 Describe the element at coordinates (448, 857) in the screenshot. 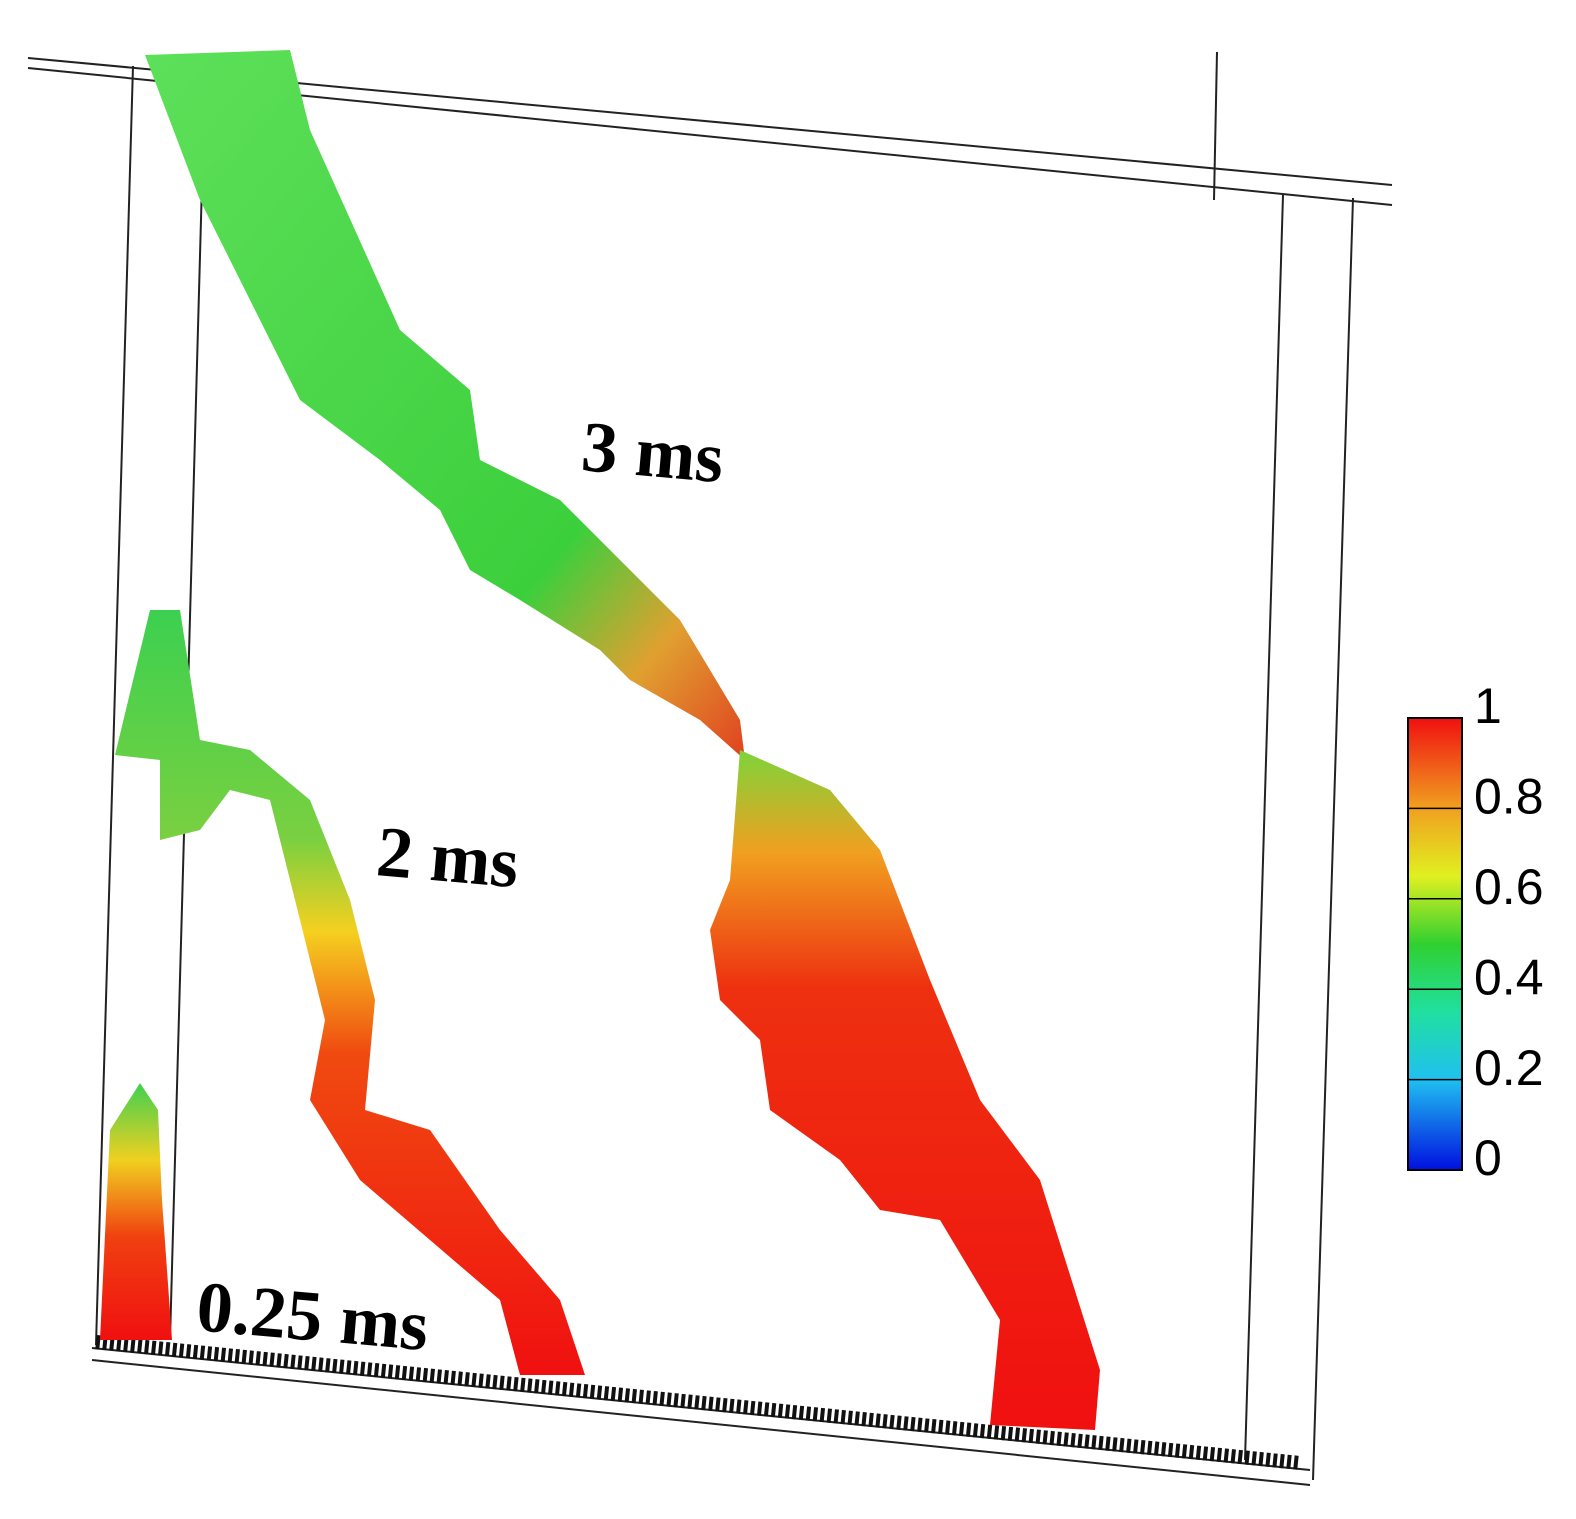

I see `time-label: 2 ms` at that location.